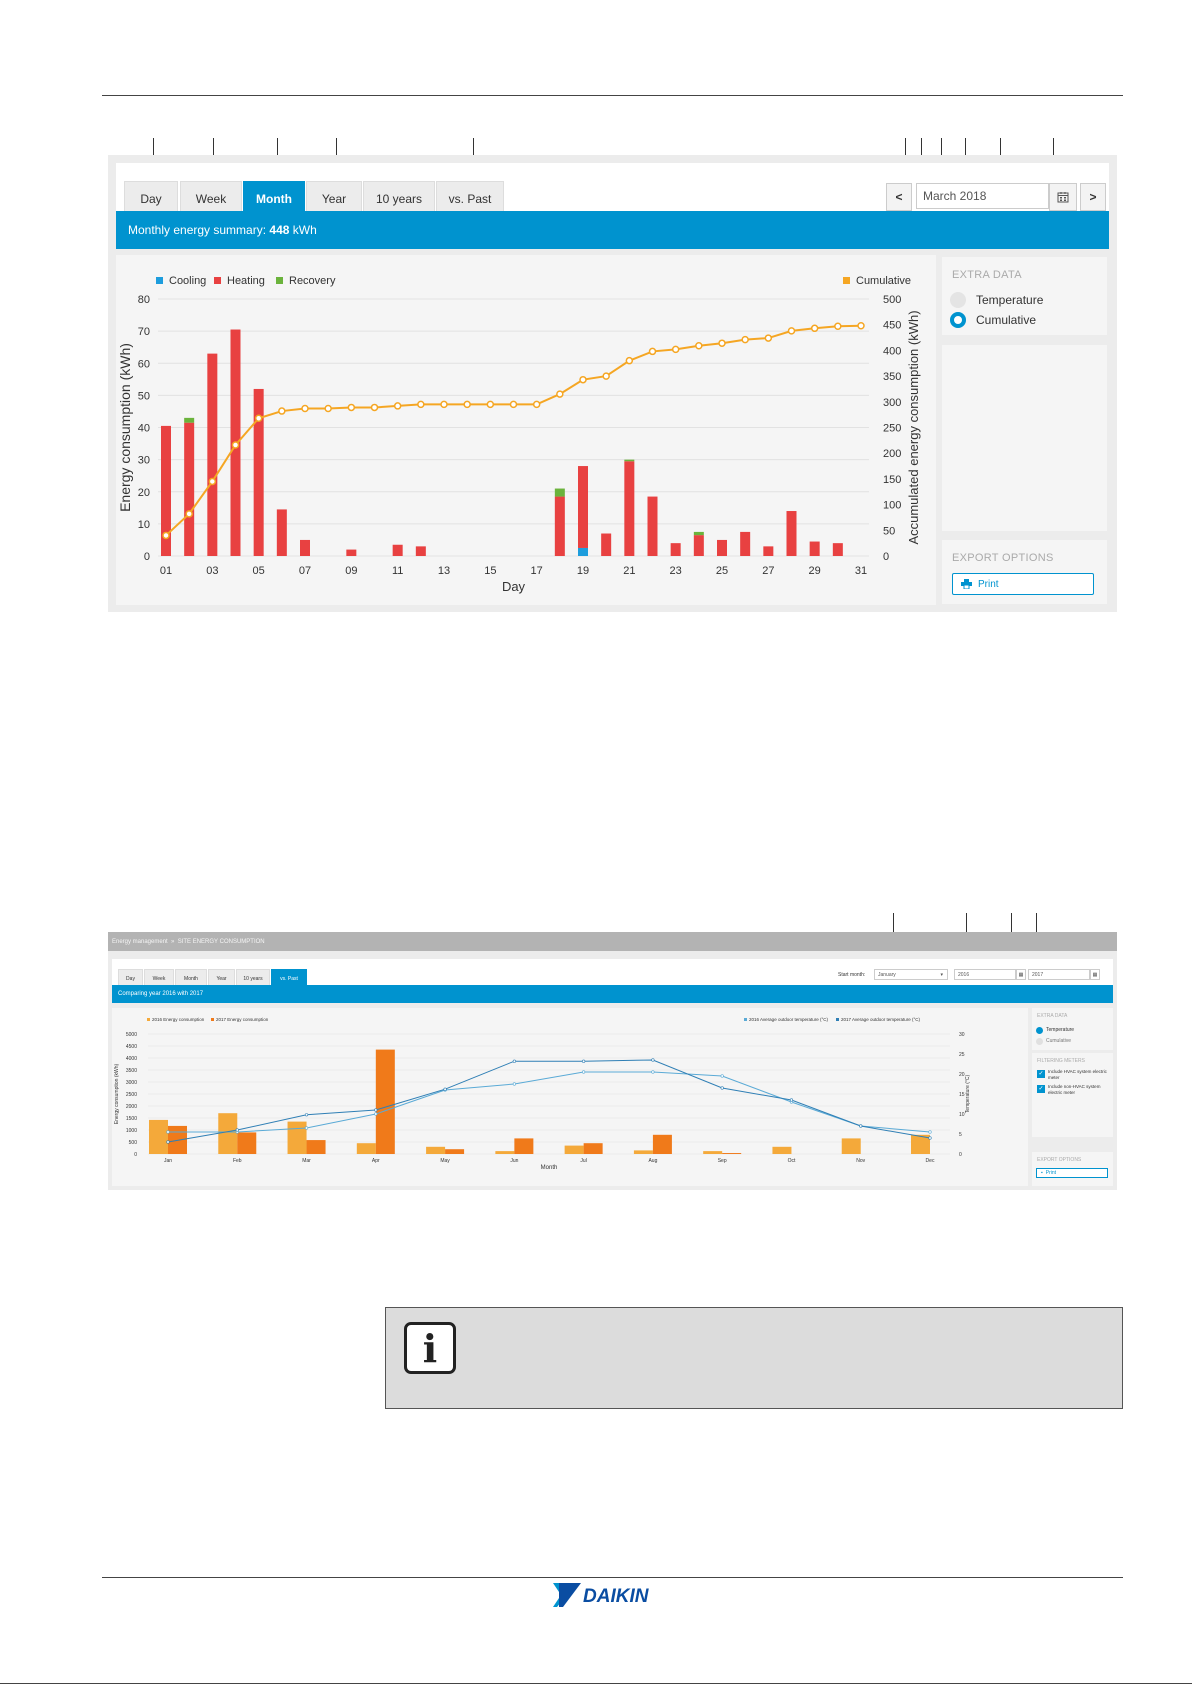  Describe the element at coordinates (988, 584) in the screenshot. I see `print-label: Print` at that location.